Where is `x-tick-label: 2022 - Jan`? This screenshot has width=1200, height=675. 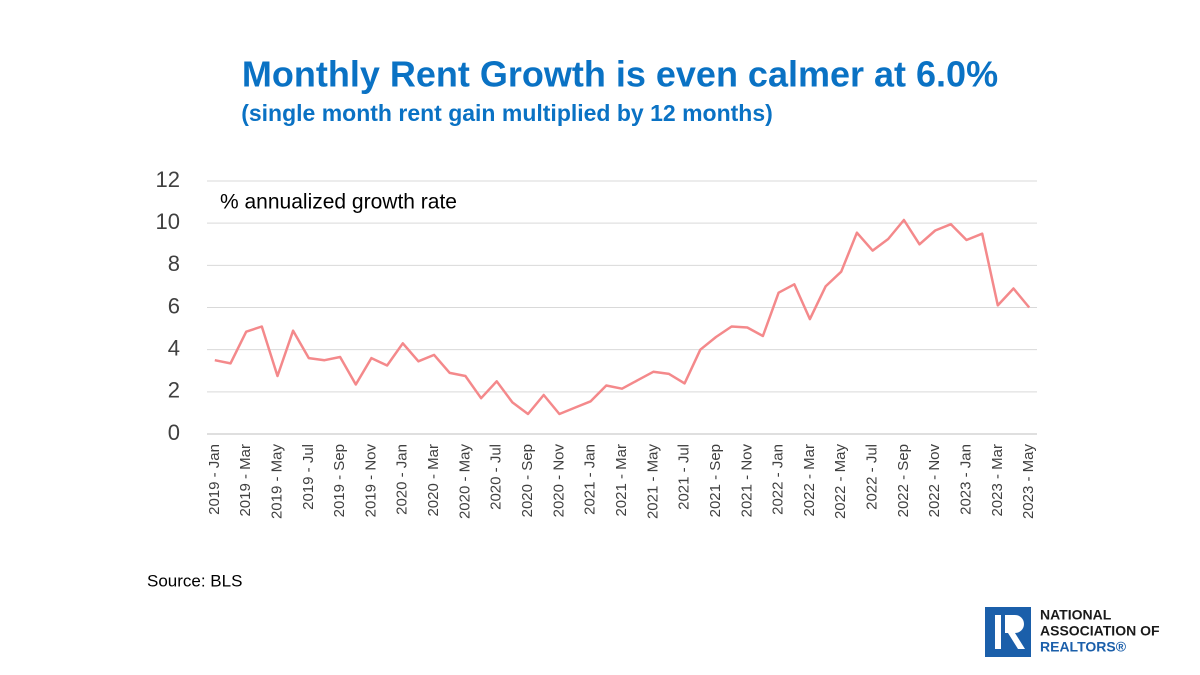
x-tick-label: 2022 - Jan is located at coordinates (778, 479).